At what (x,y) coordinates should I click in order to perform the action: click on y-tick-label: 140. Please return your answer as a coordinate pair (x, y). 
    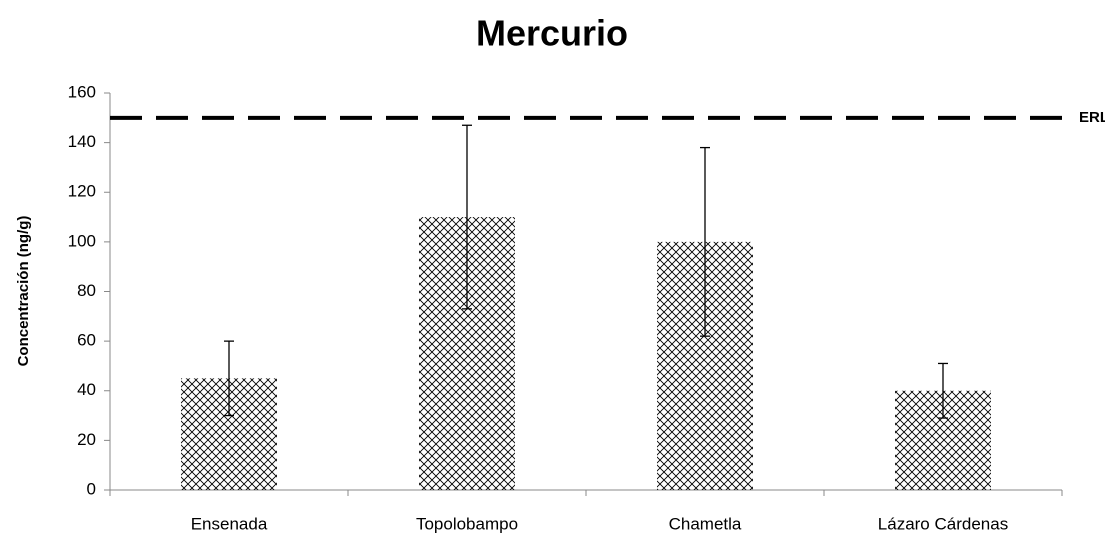
    Looking at the image, I should click on (82, 141).